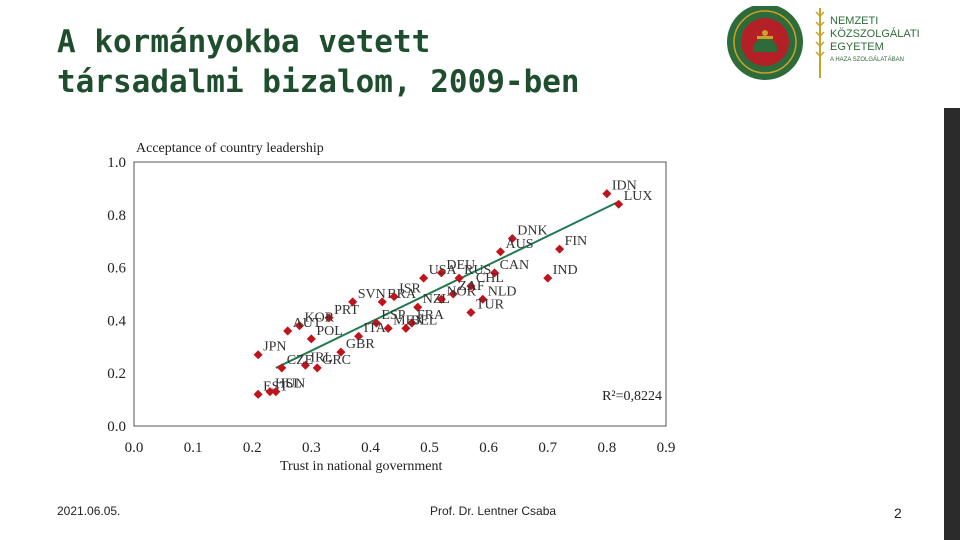 The width and height of the screenshot is (960, 540). What do you see at coordinates (854, 21) in the screenshot?
I see `logo-text-line-1: NEMZETI` at bounding box center [854, 21].